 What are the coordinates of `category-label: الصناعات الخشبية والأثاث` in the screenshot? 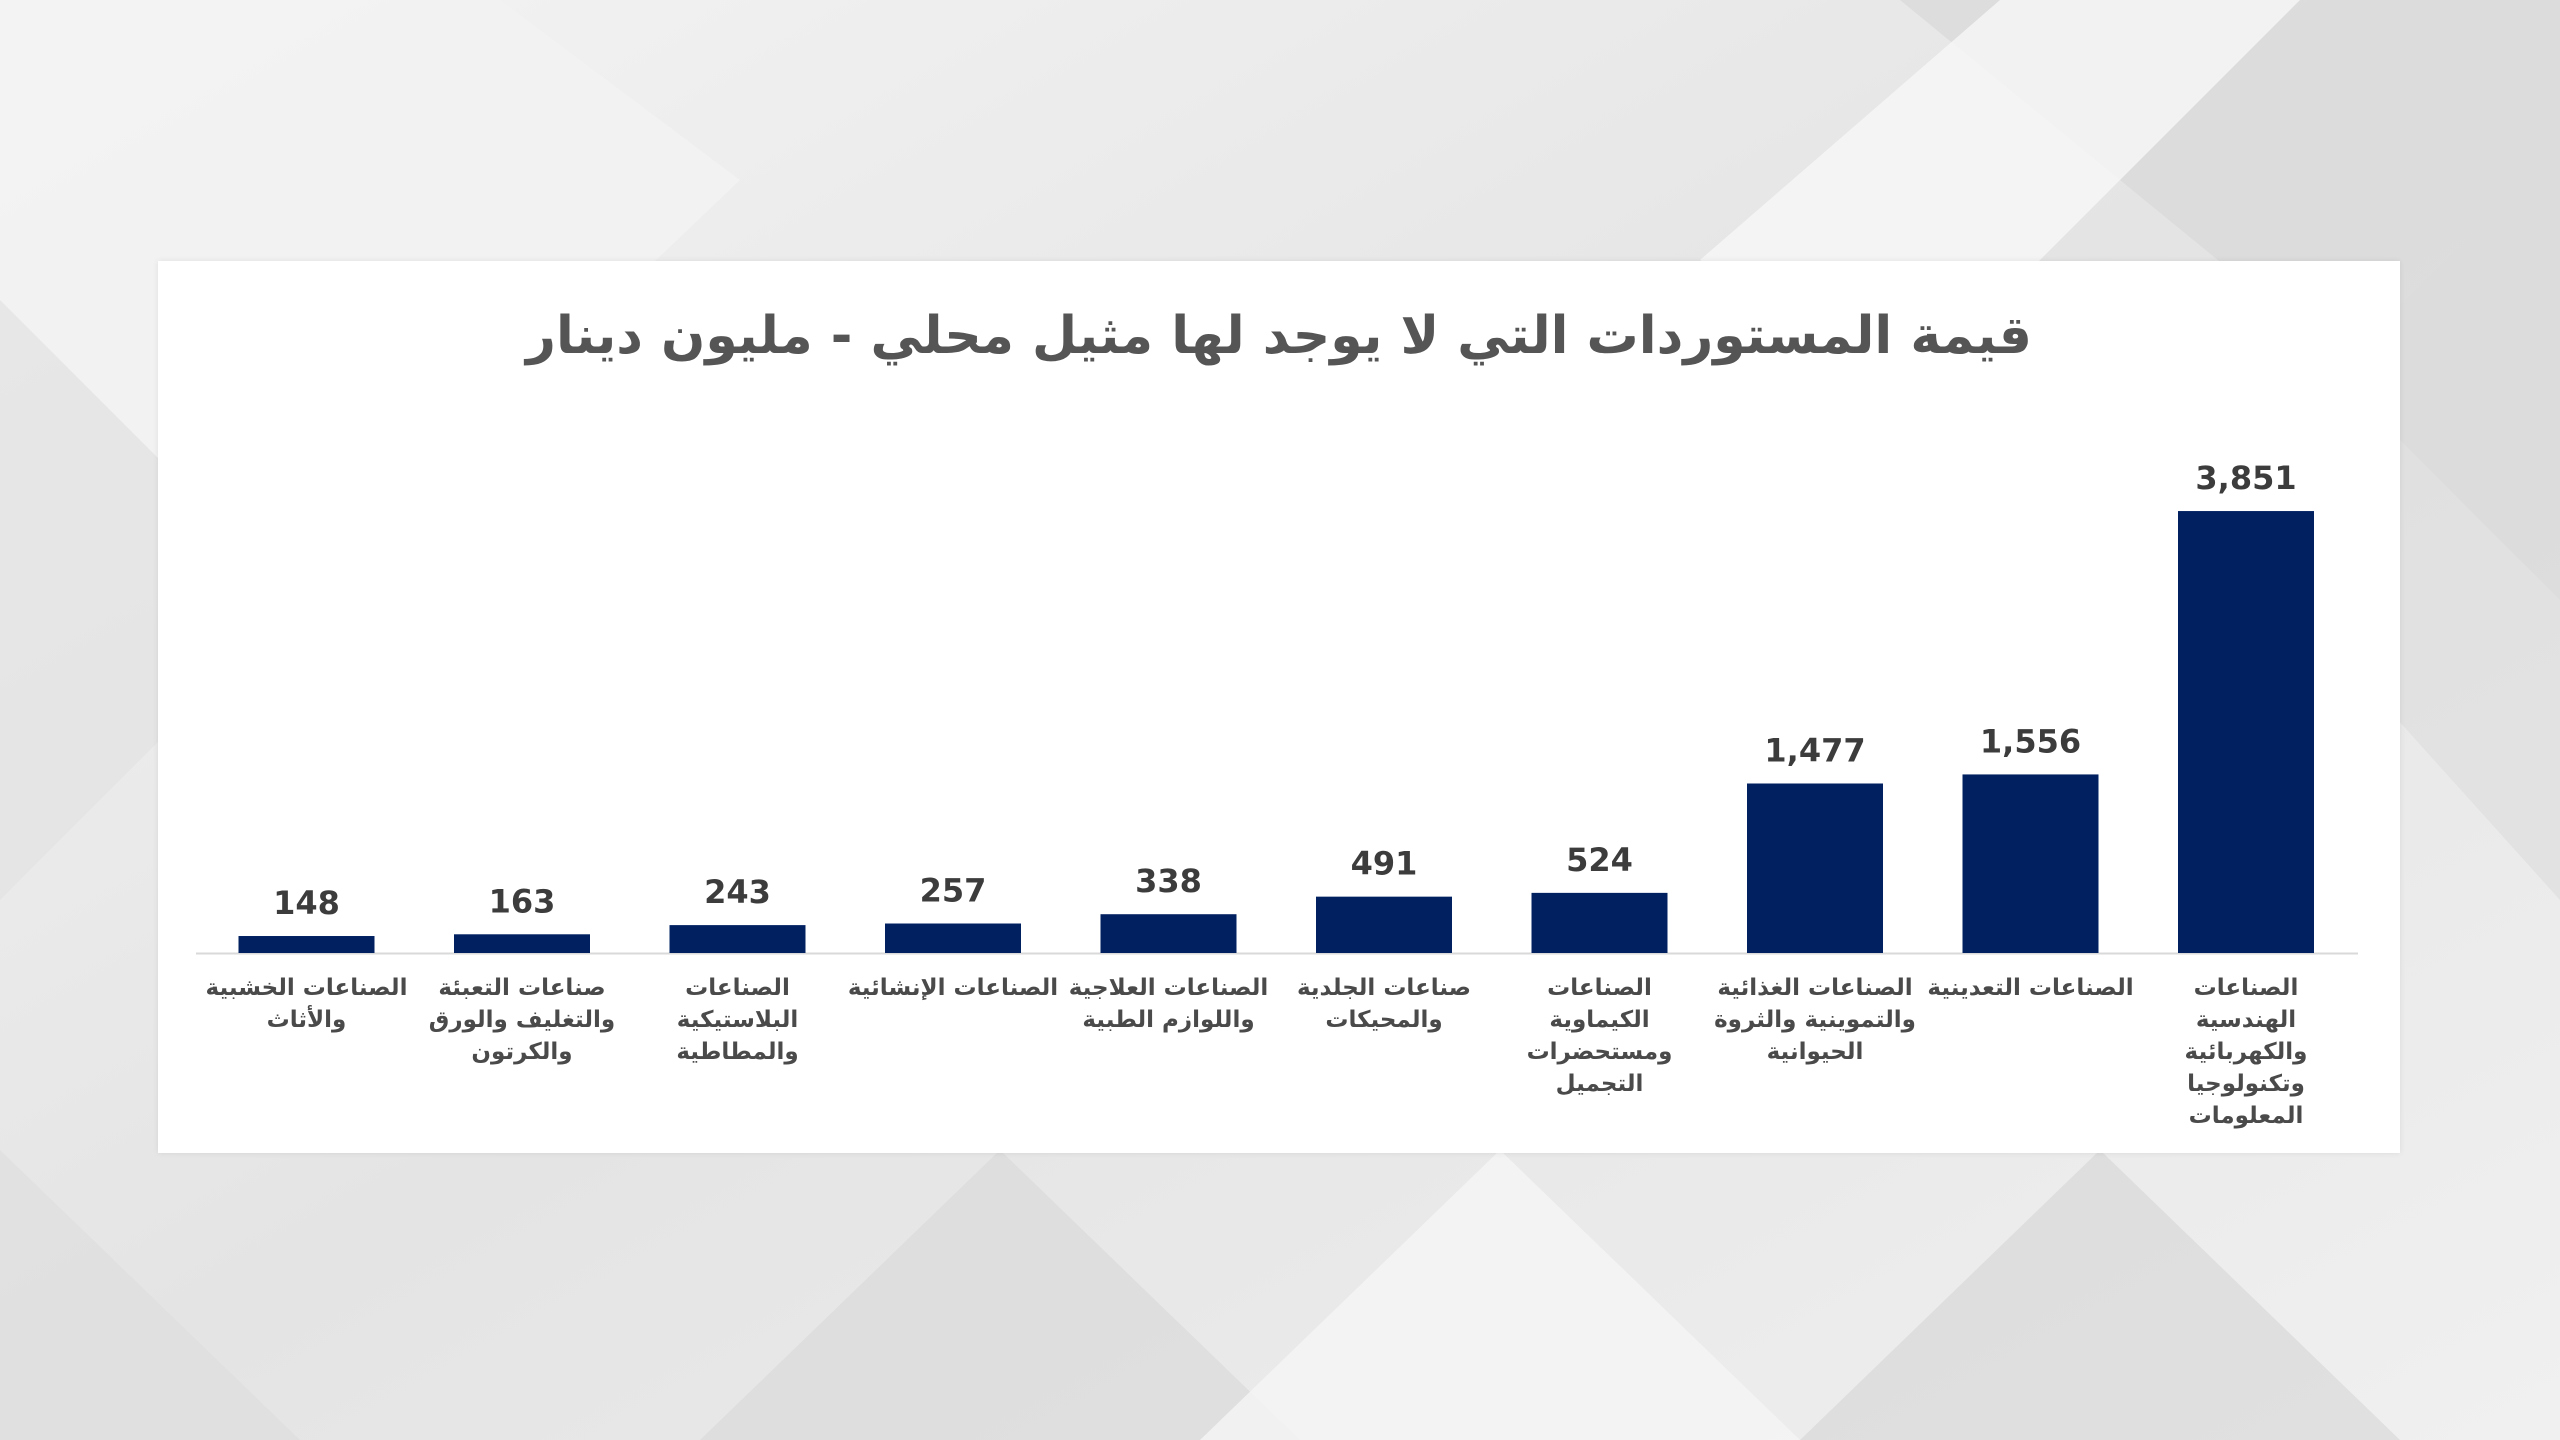 It's located at (307, 1004).